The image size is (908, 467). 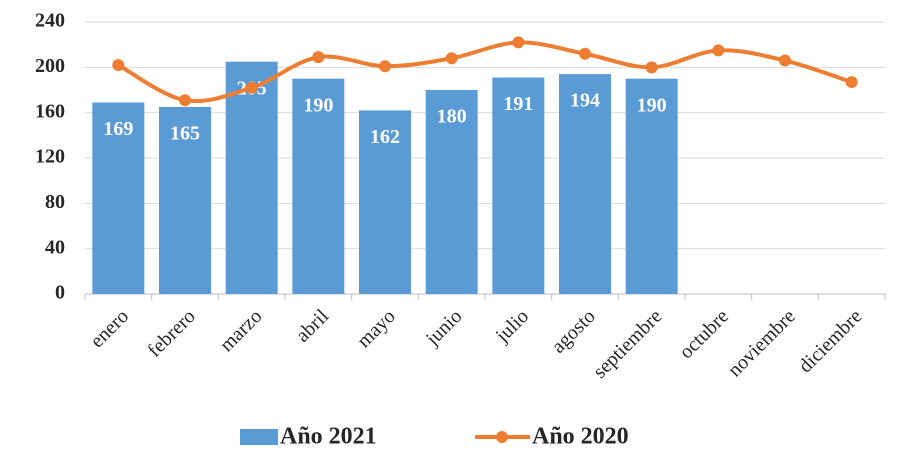 I want to click on legend-label: Año 2021, so click(x=328, y=437).